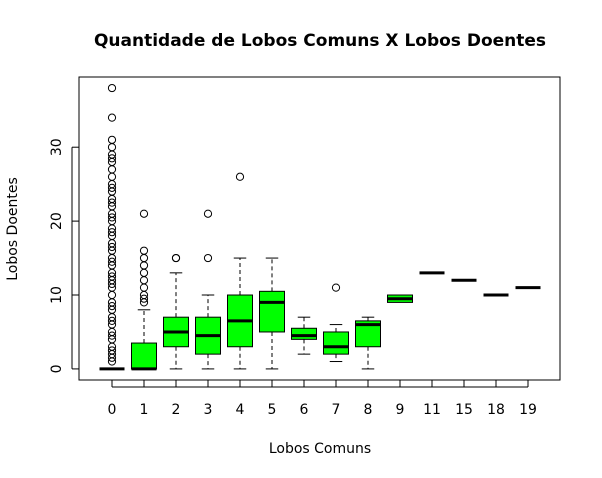 The width and height of the screenshot is (602, 478). Describe the element at coordinates (432, 410) in the screenshot. I see `x-tick-label: 11` at that location.